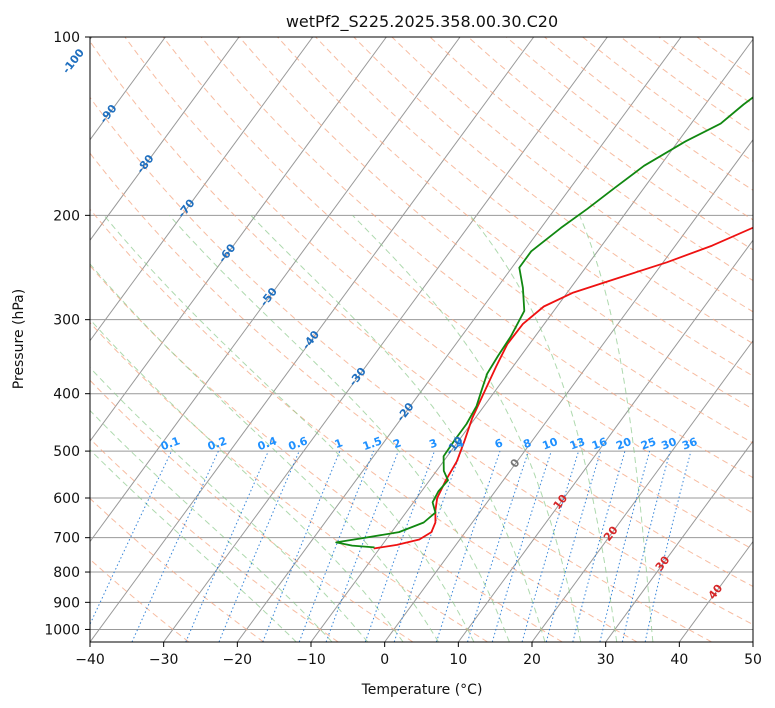 This screenshot has width=775, height=708. I want to click on x-tick-label: 30, so click(606, 660).